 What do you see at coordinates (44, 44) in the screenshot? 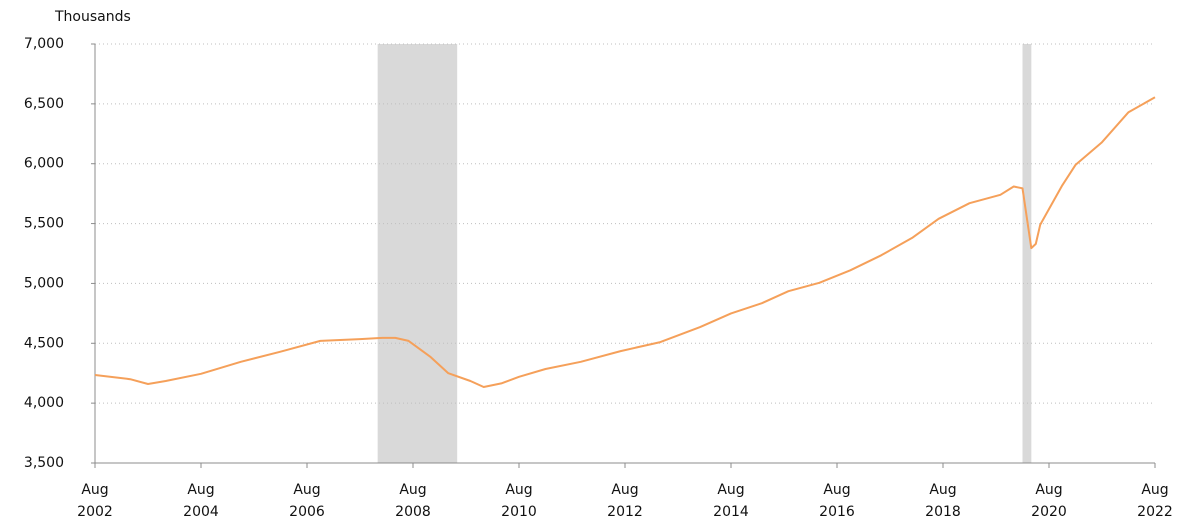
I see `y-tick-label: 7,000` at bounding box center [44, 44].